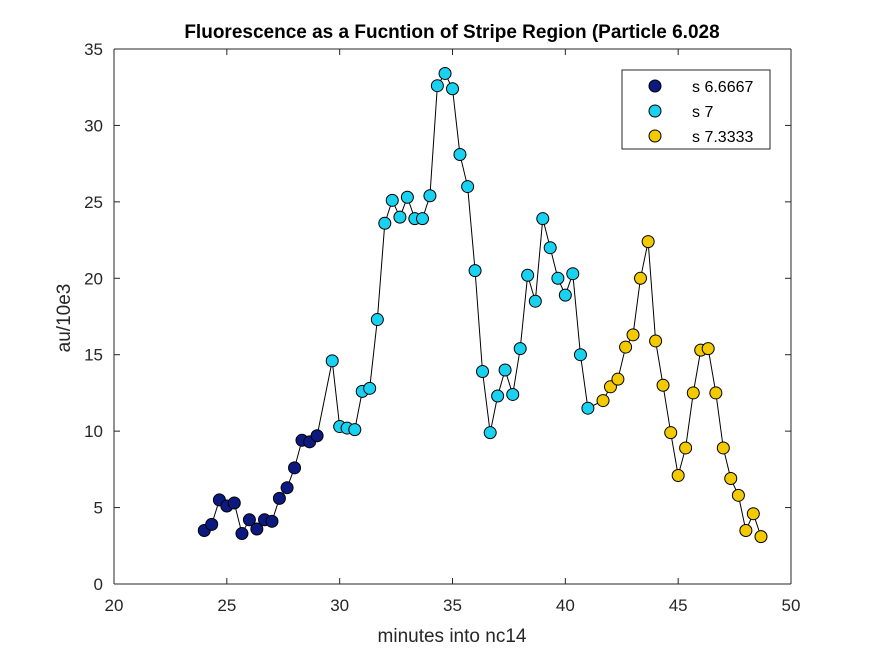 This screenshot has height=656, width=875. I want to click on y-tick-label: 30, so click(93, 125).